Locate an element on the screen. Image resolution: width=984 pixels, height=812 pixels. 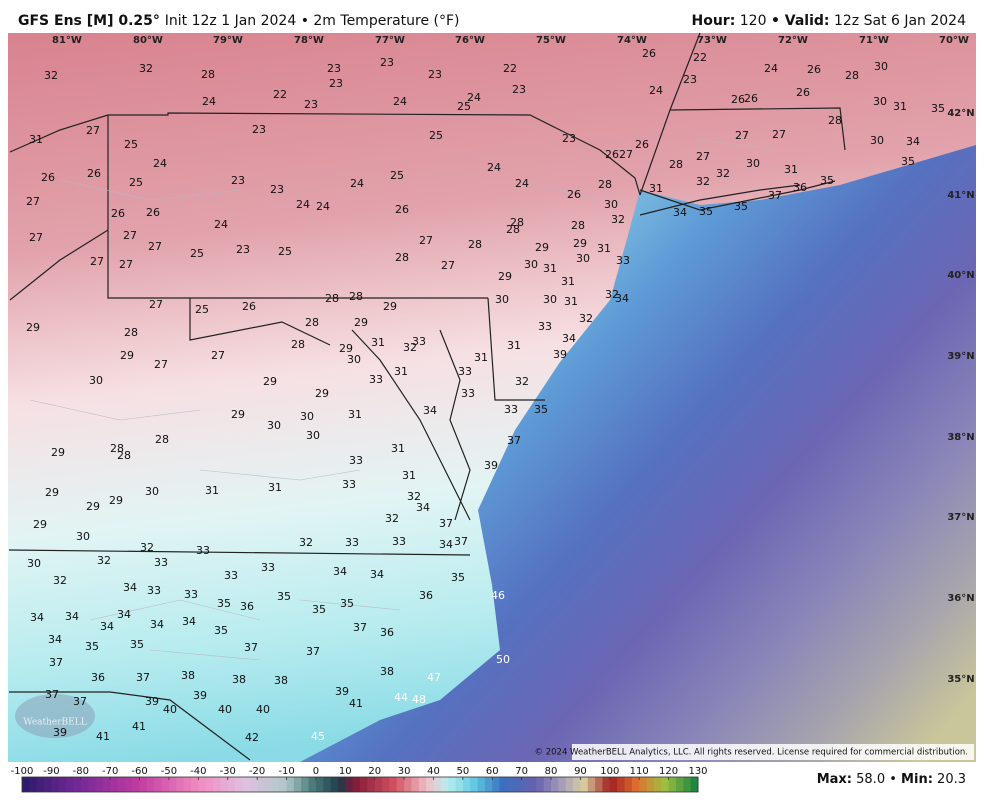
longitude-label: 71°W is located at coordinates (874, 40).